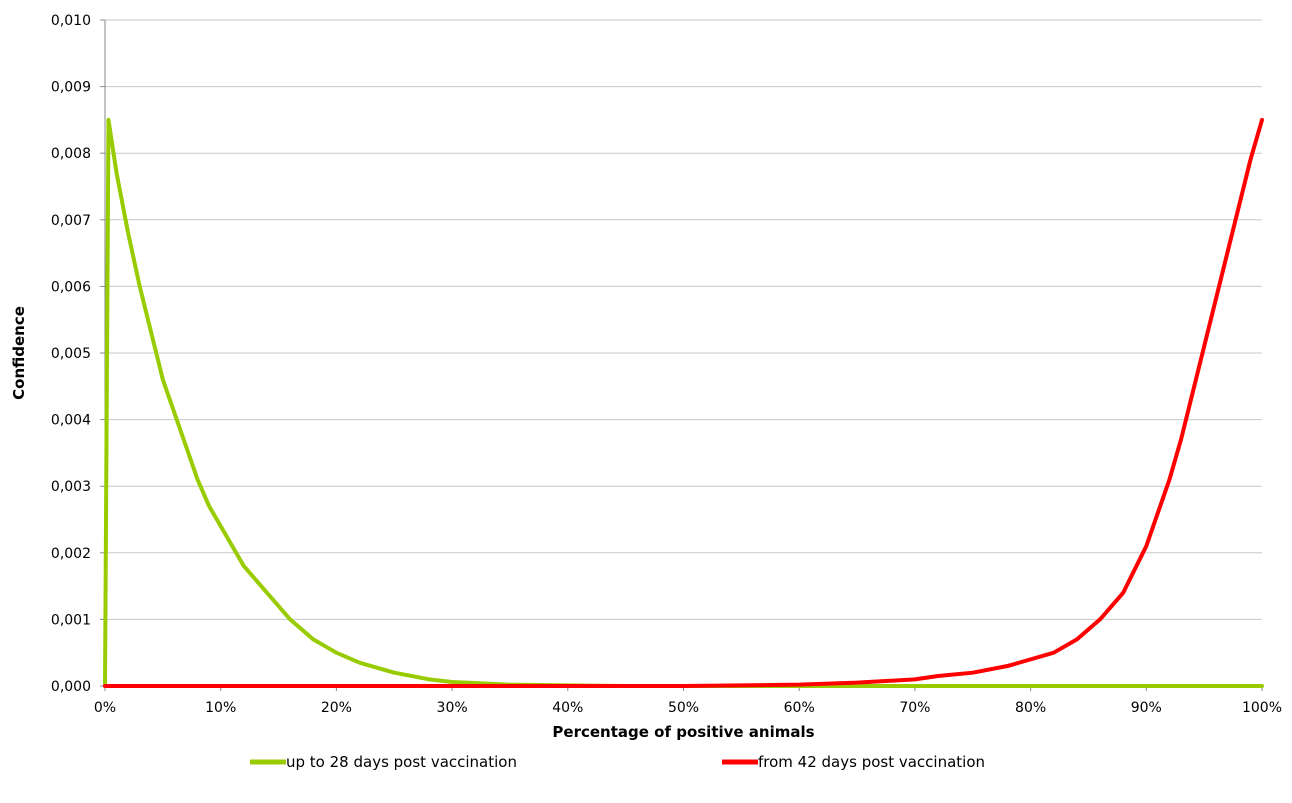 The image size is (1292, 803). I want to click on y-tick-label: 0,001, so click(71, 620).